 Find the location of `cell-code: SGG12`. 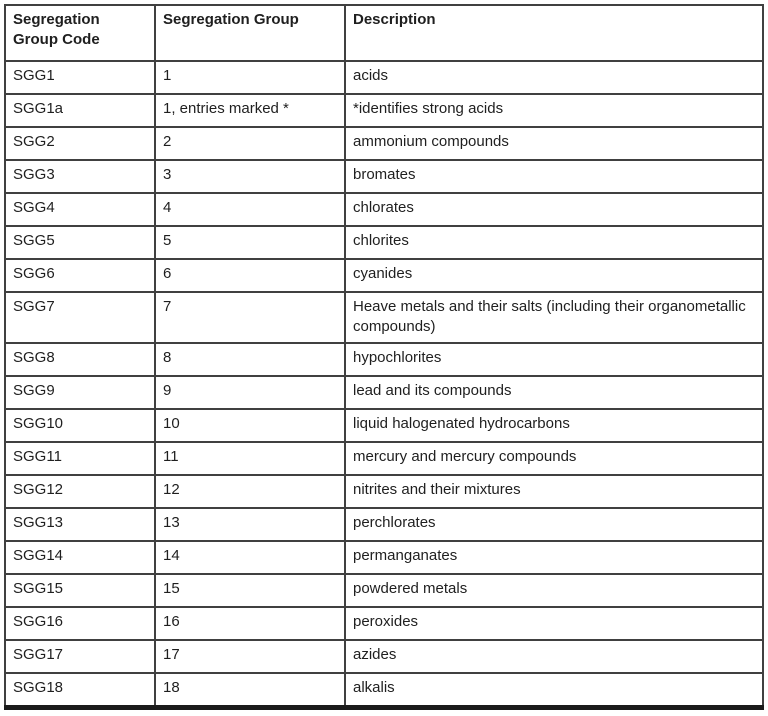

cell-code: SGG12 is located at coordinates (80, 491).